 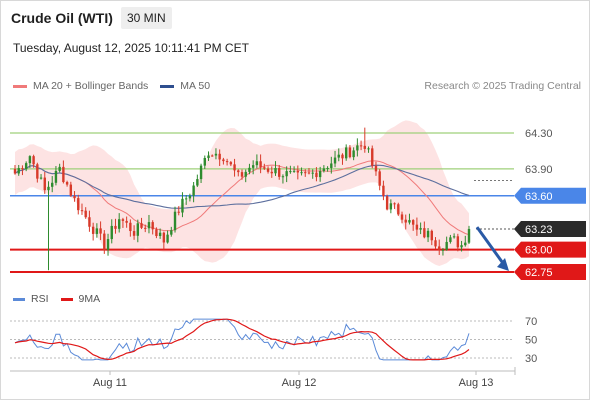 I want to click on level-tag-63.60, so click(x=550, y=195).